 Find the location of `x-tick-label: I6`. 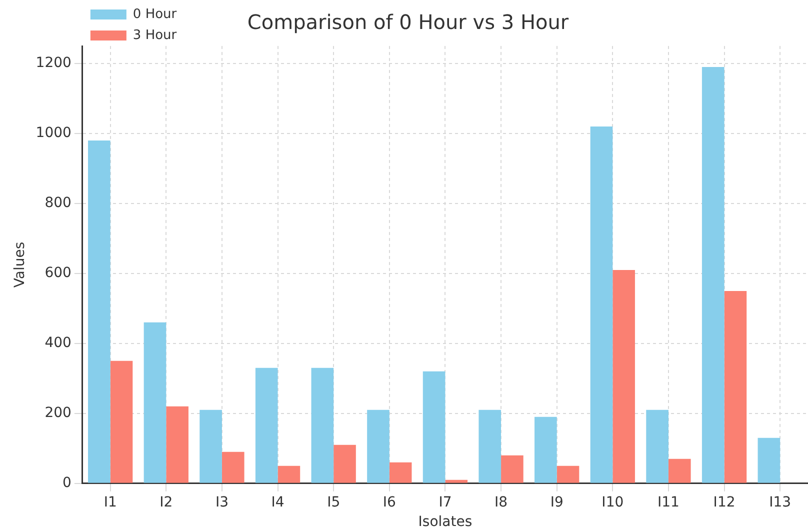

x-tick-label: I6 is located at coordinates (389, 502).